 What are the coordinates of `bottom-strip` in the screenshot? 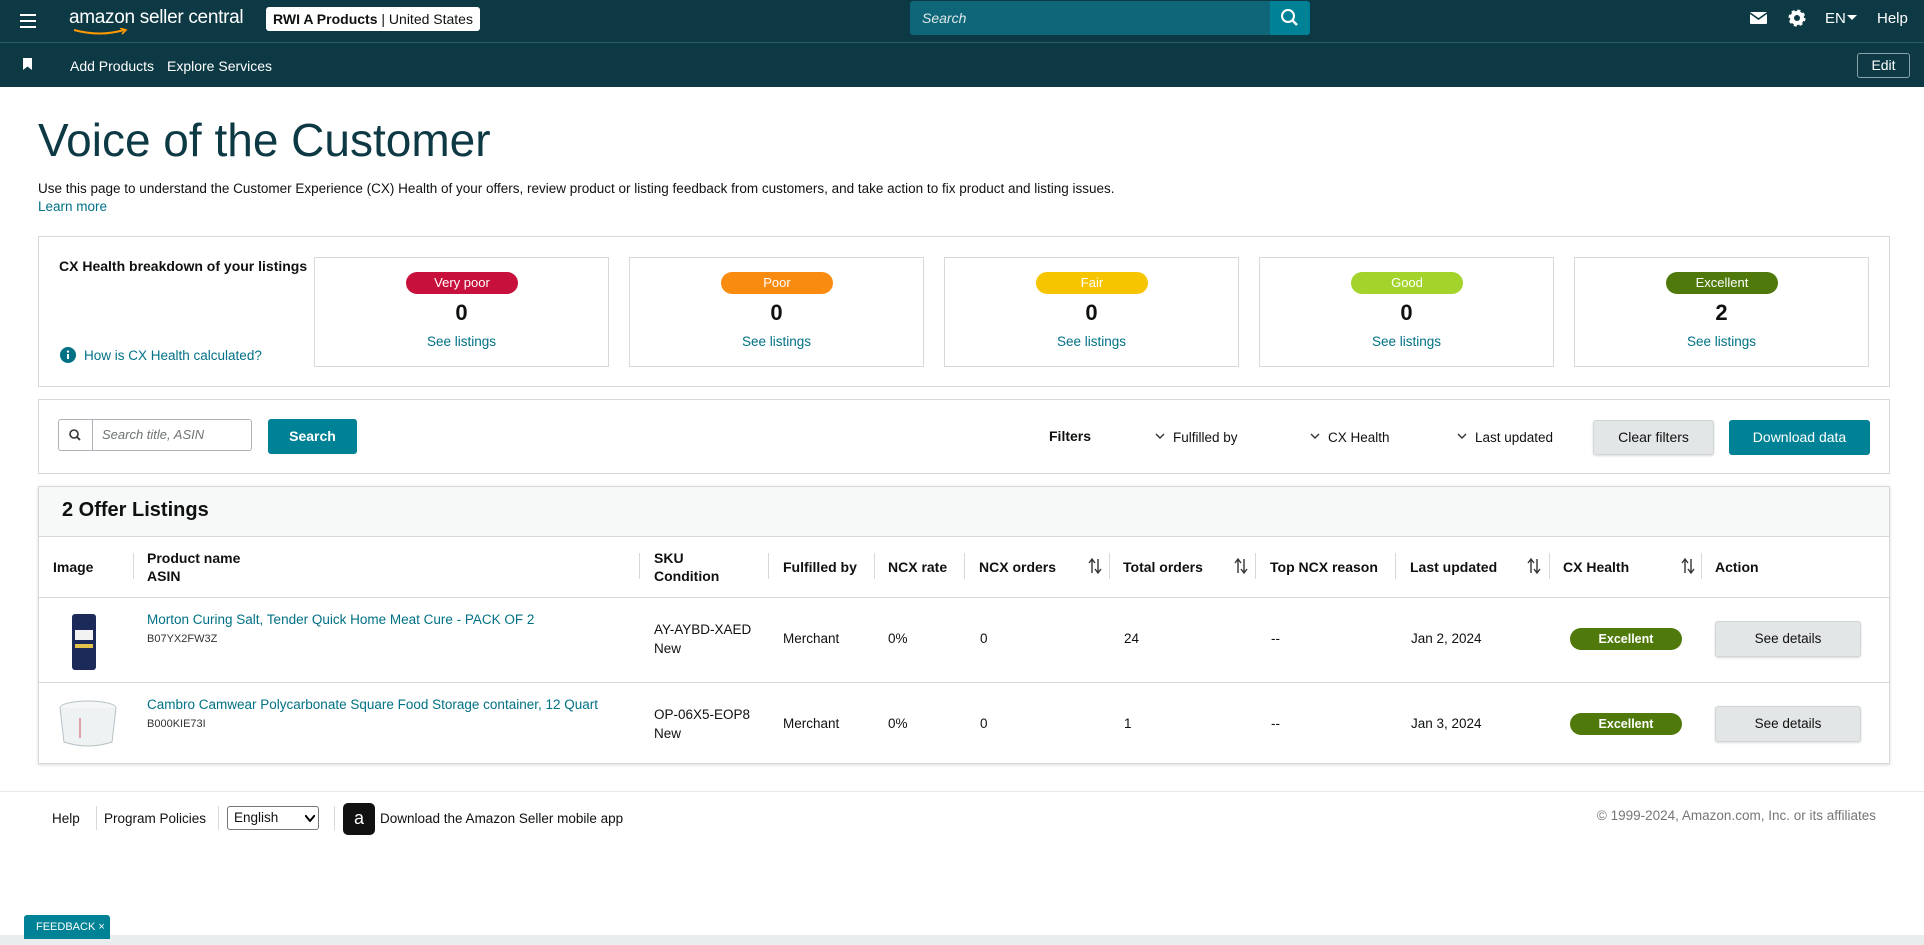 It's located at (962, 940).